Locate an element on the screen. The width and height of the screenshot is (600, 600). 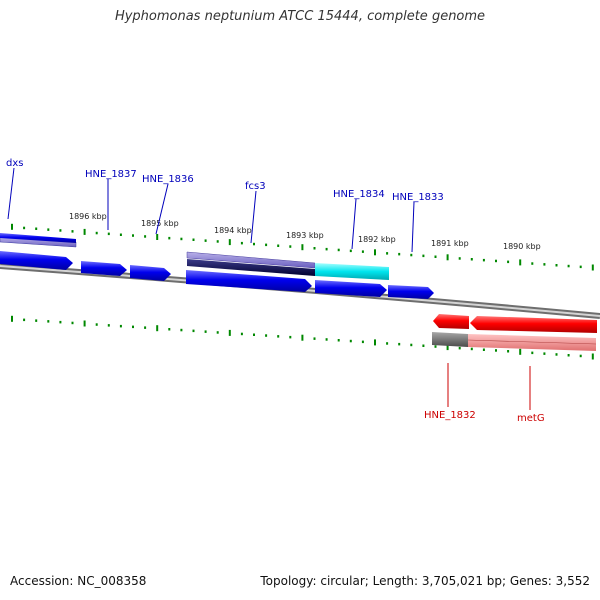
dxs-gene-bar-blue is located at coordinates (38, 238).